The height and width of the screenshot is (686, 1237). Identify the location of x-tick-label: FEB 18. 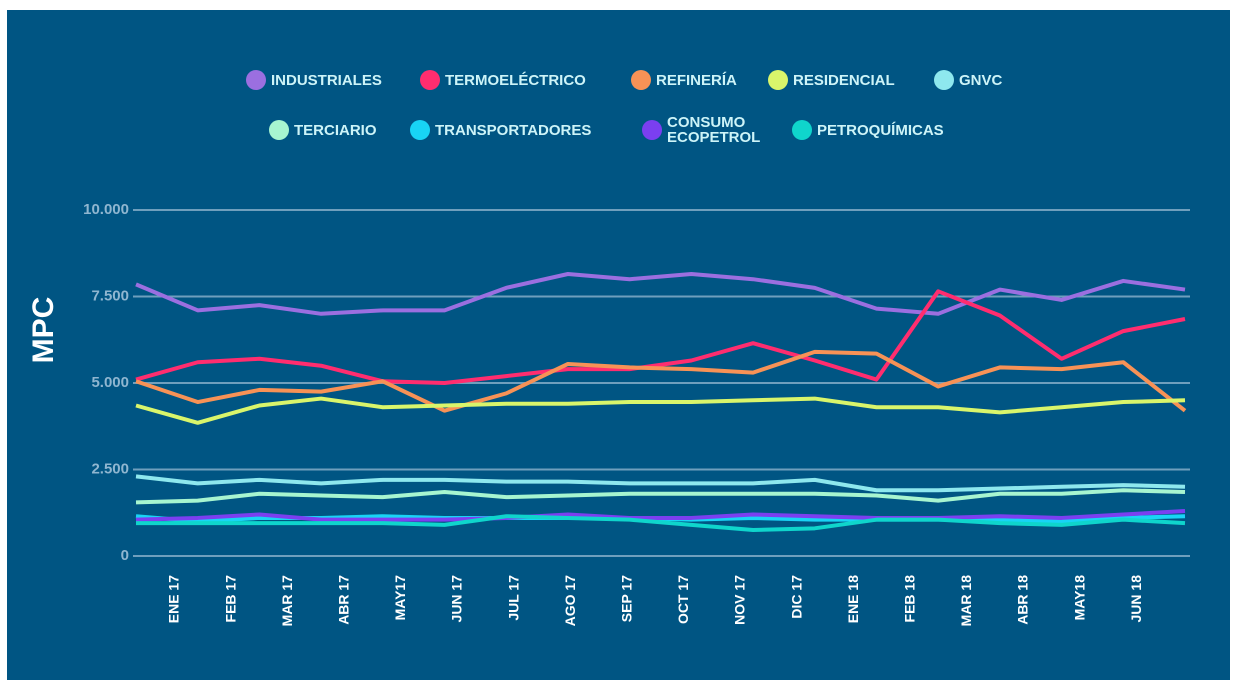
(910, 599).